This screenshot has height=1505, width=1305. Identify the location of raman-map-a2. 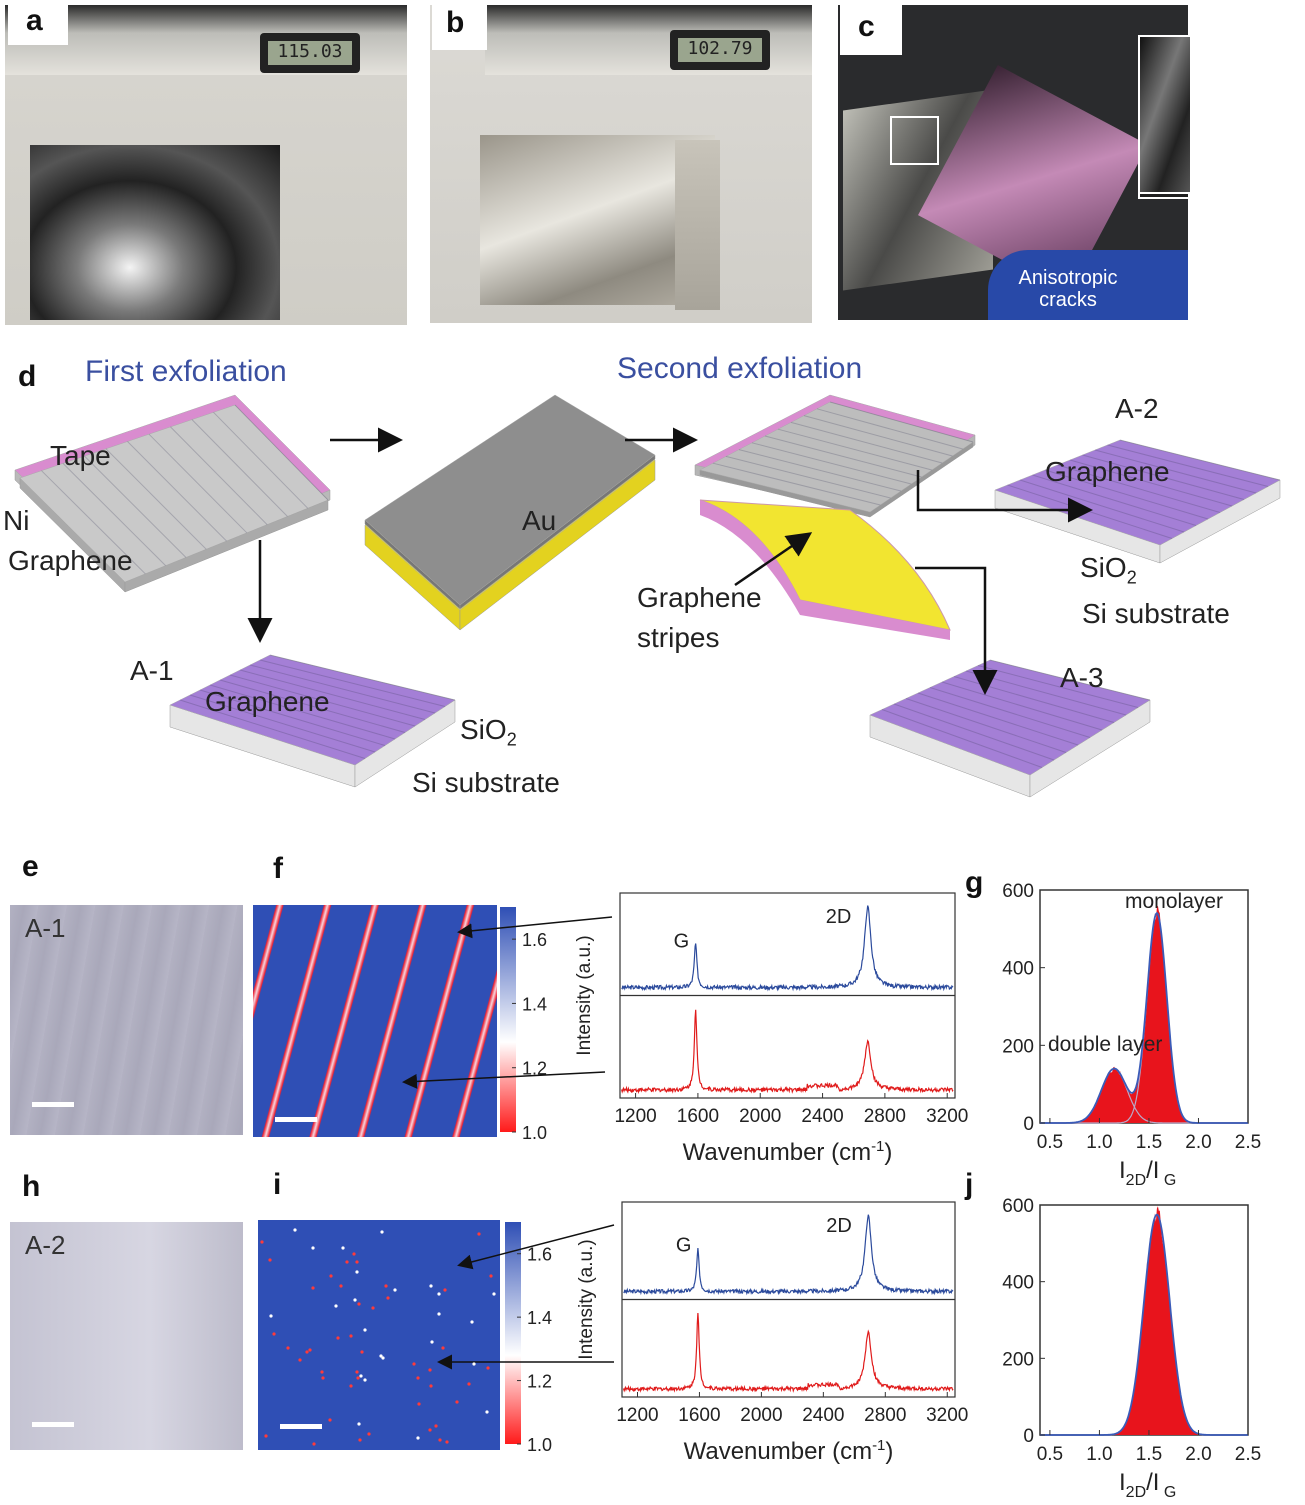
(379, 1335).